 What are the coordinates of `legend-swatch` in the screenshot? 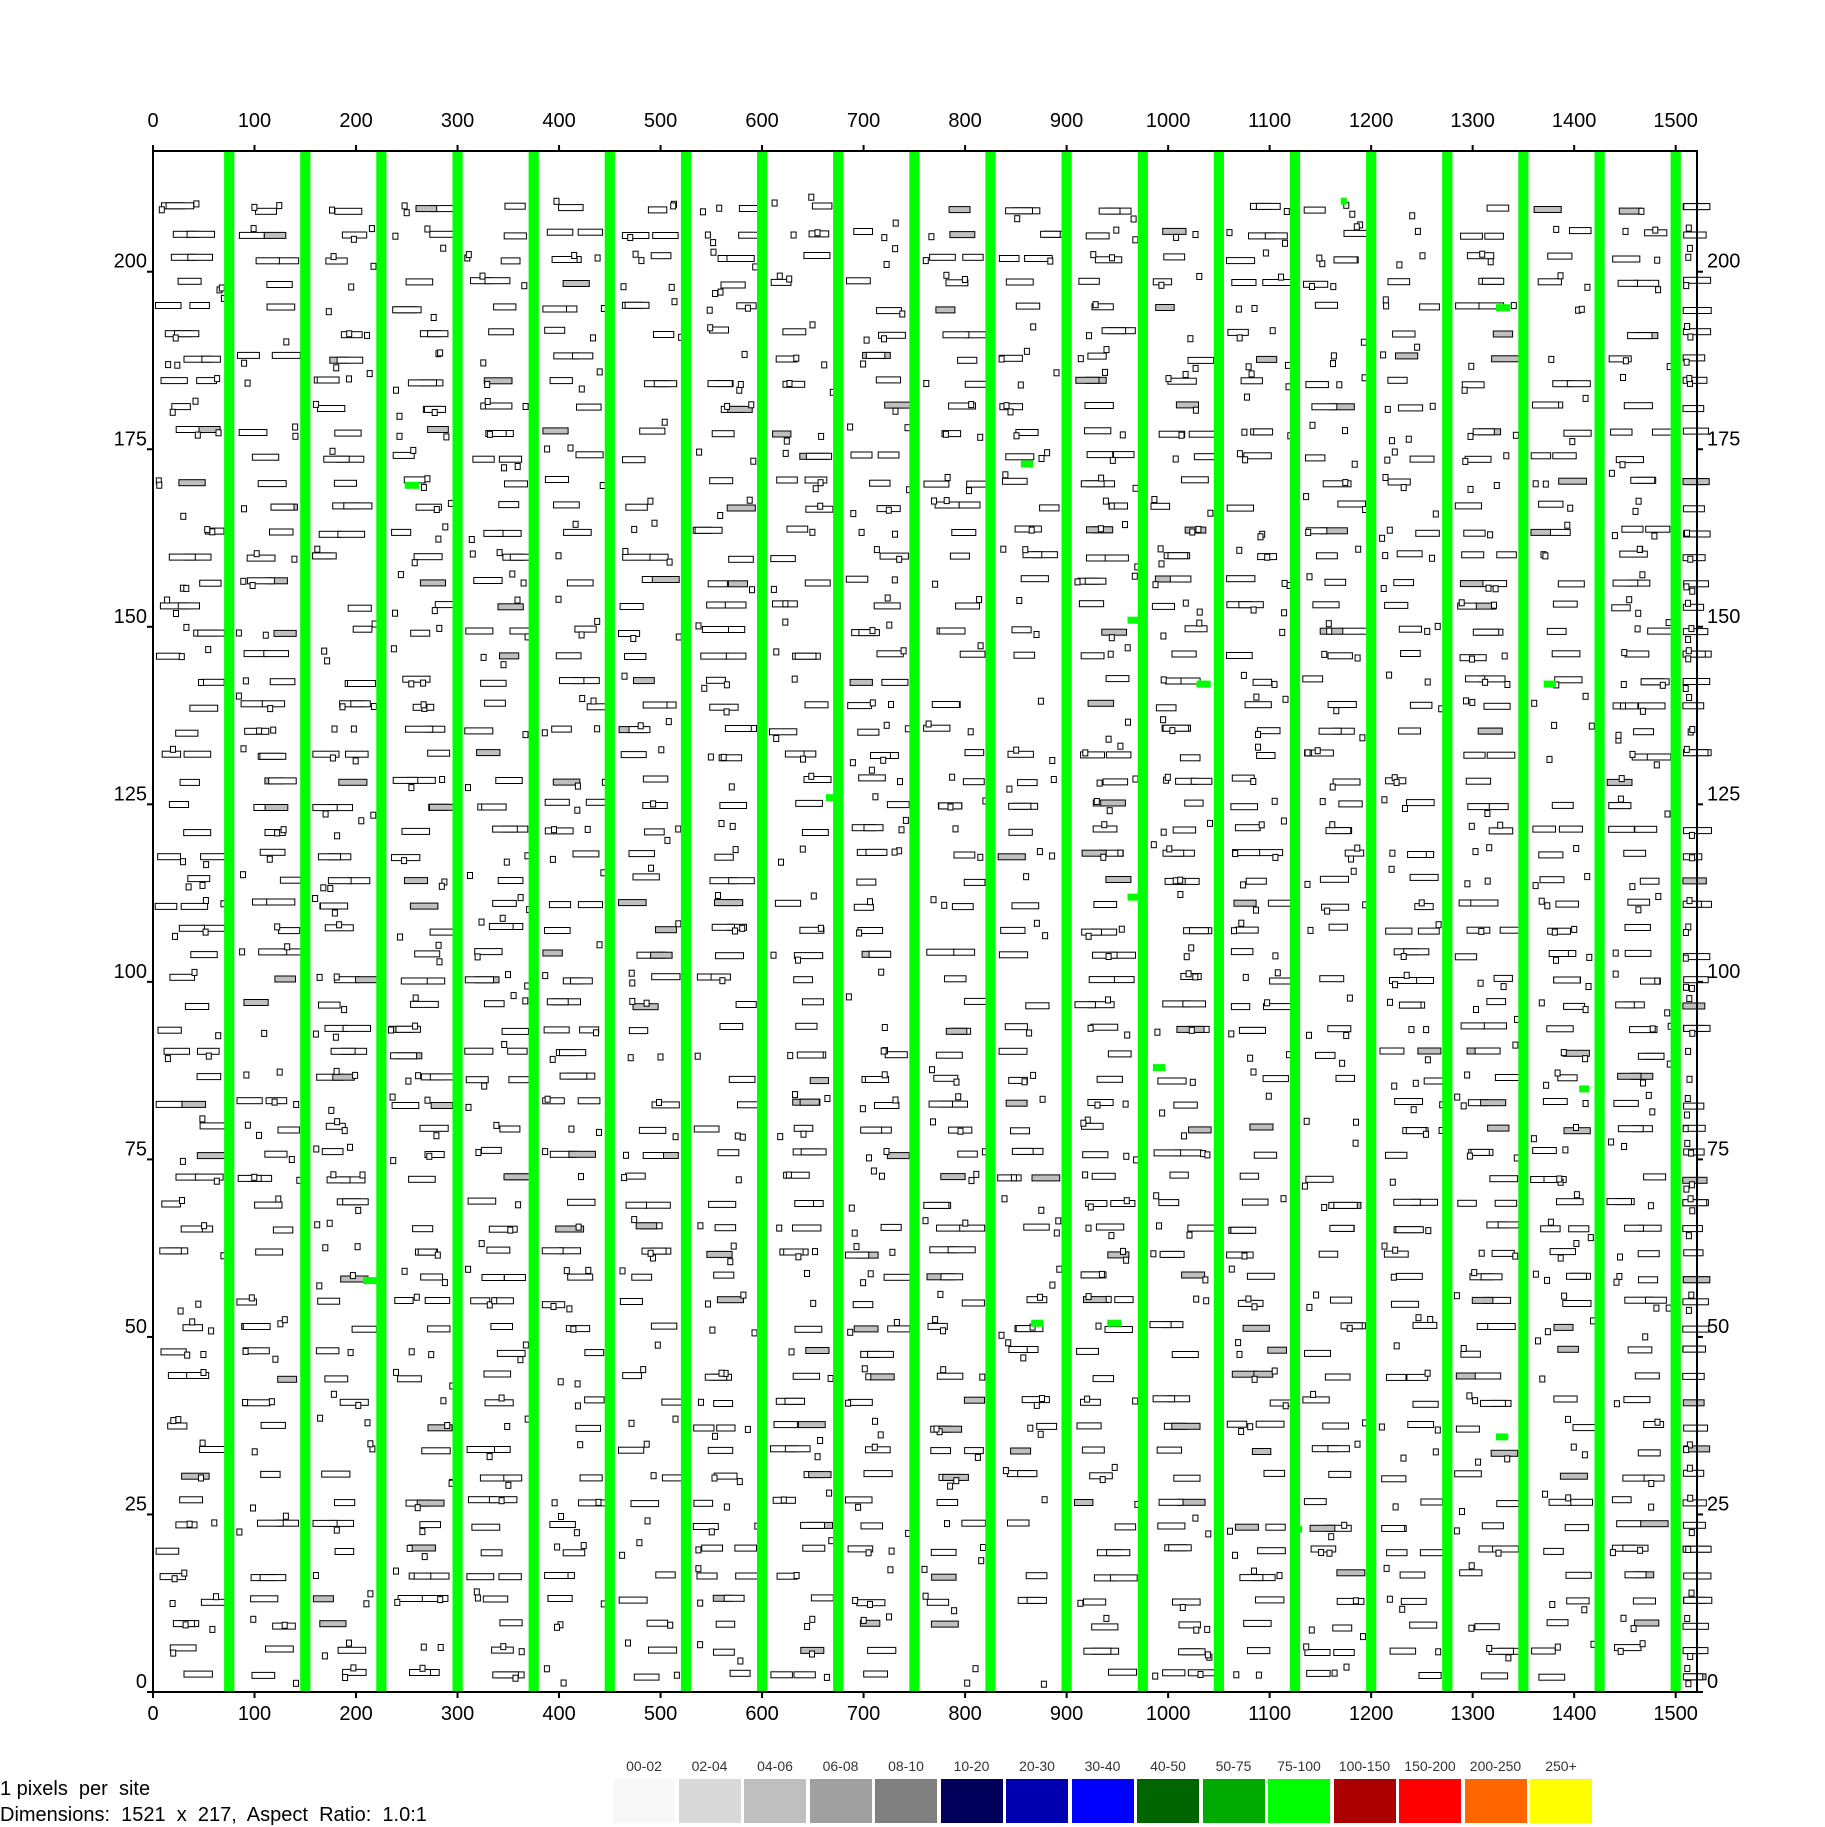 It's located at (1233, 1801).